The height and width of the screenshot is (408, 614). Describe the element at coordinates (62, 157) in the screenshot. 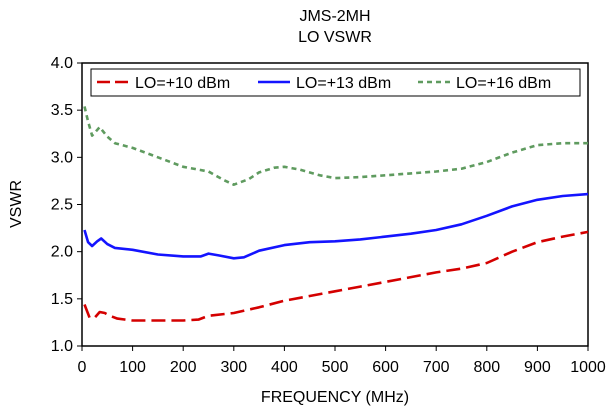

I see `y-tick-label: 3.0` at that location.